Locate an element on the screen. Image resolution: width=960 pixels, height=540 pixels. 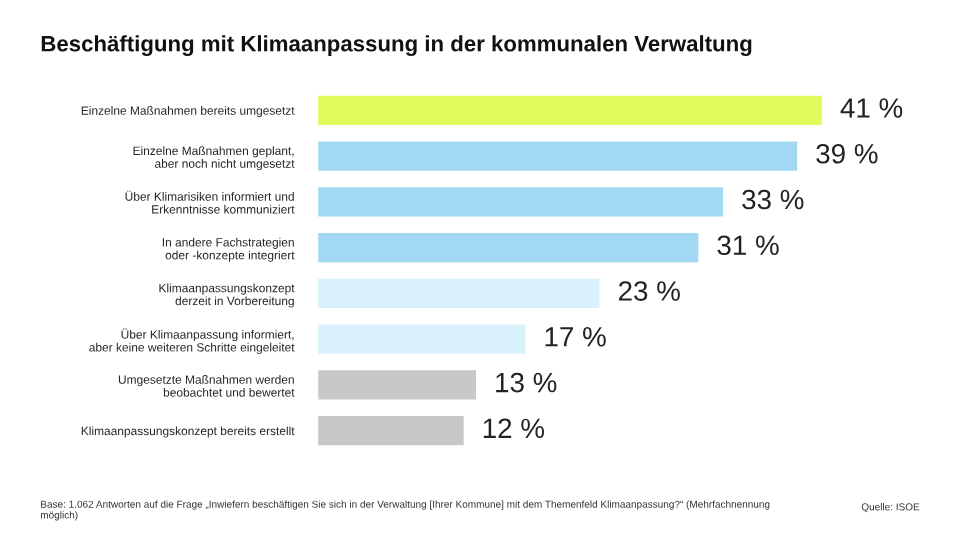
data-label: 41 % is located at coordinates (871, 108).